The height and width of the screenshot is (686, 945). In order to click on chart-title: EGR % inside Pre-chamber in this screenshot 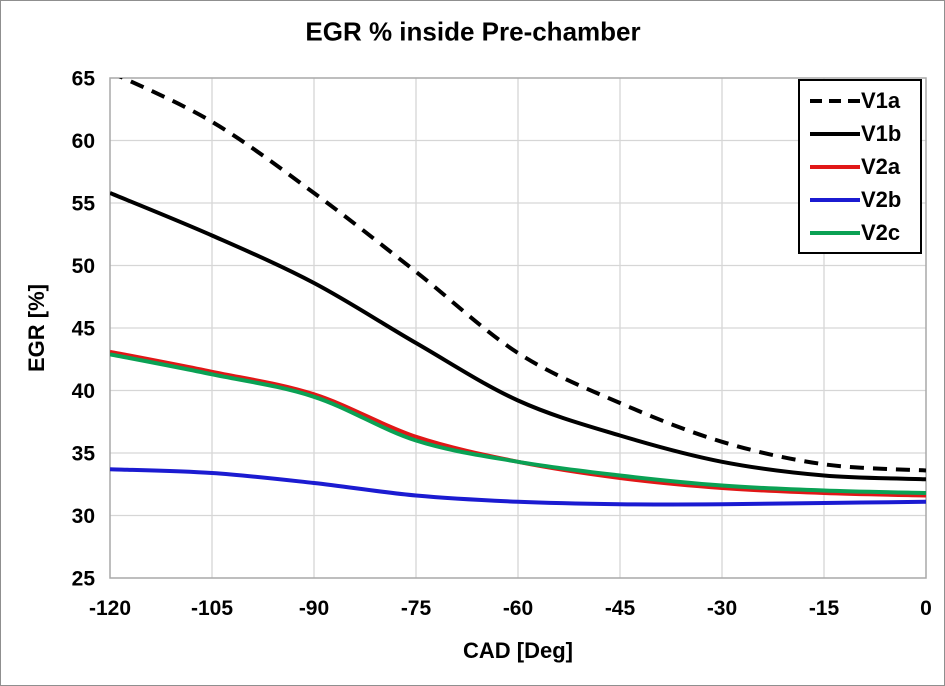, I will do `click(473, 31)`.